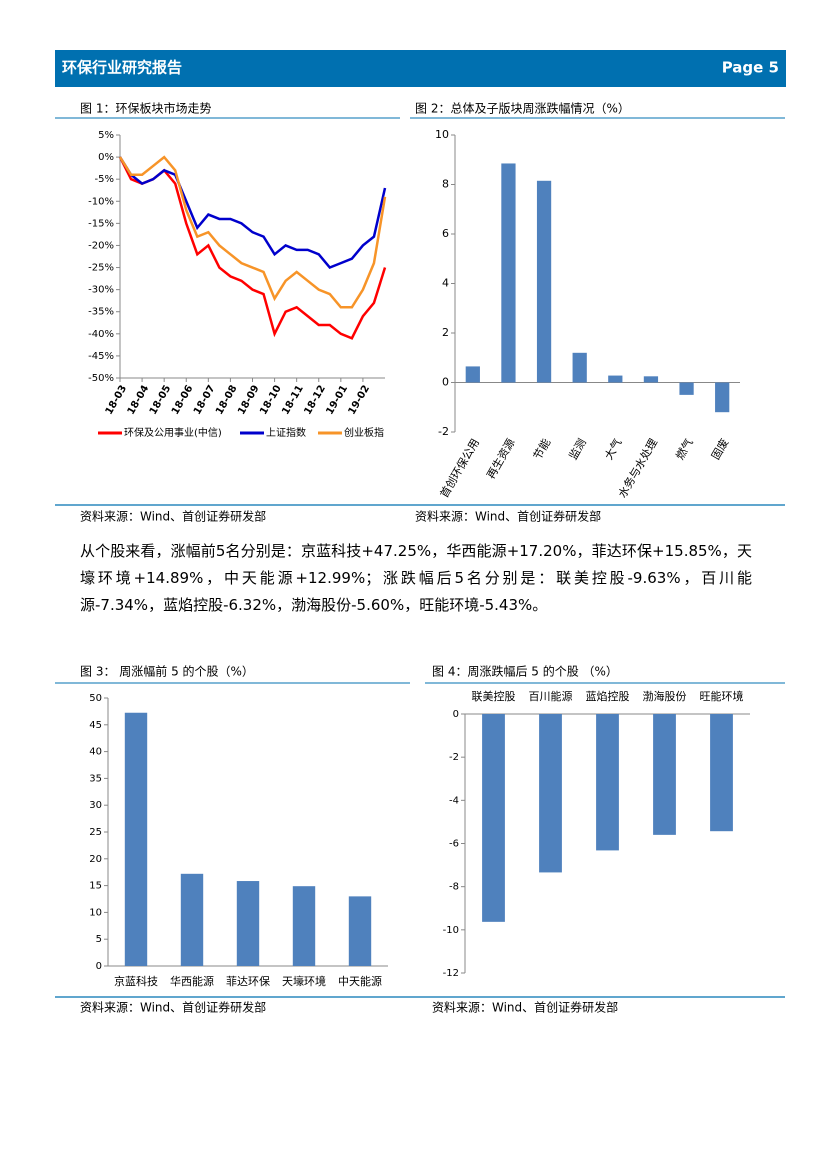  What do you see at coordinates (612, 449) in the screenshot?
I see `x-tick-label: 大气` at bounding box center [612, 449].